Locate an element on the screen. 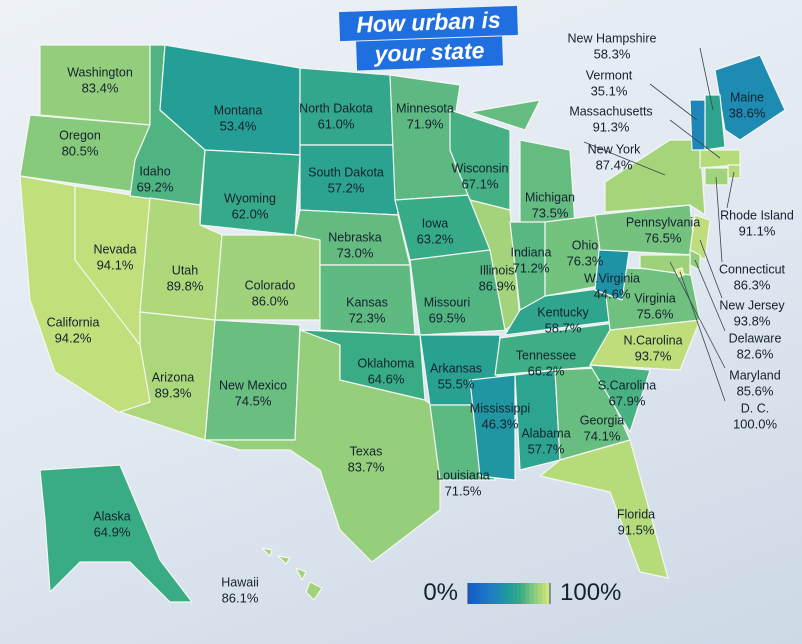 This screenshot has height=644, width=802. state-value: 94.2% is located at coordinates (73, 337).